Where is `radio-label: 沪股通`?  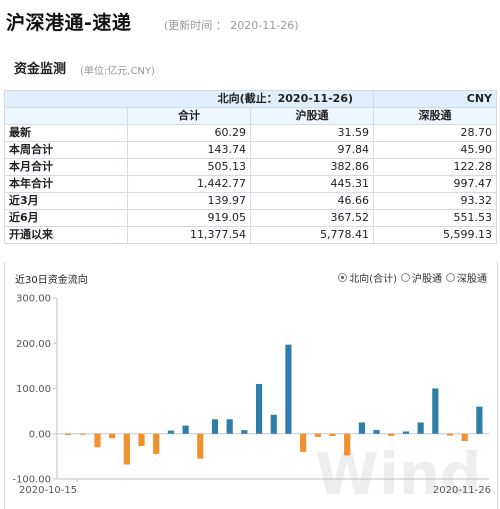
radio-label: 沪股通 is located at coordinates (427, 279).